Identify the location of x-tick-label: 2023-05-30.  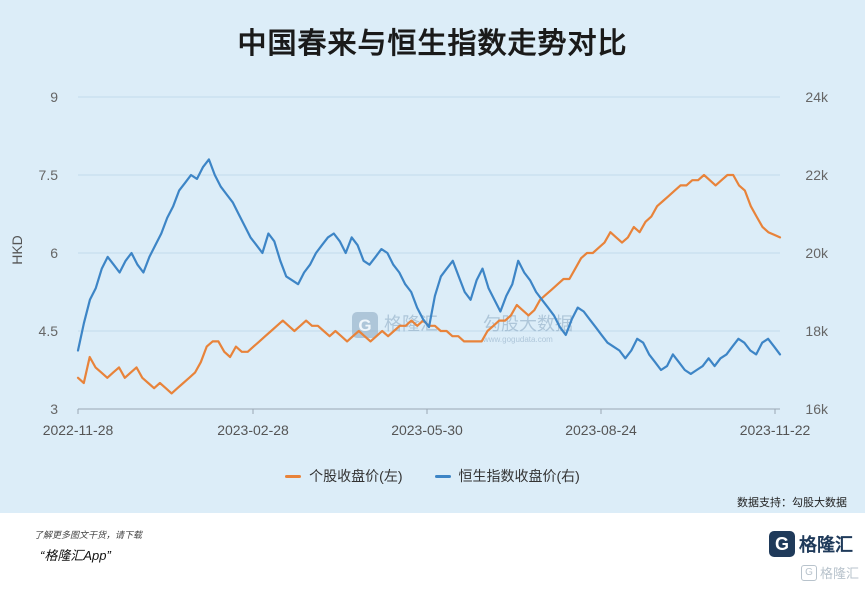
(427, 430).